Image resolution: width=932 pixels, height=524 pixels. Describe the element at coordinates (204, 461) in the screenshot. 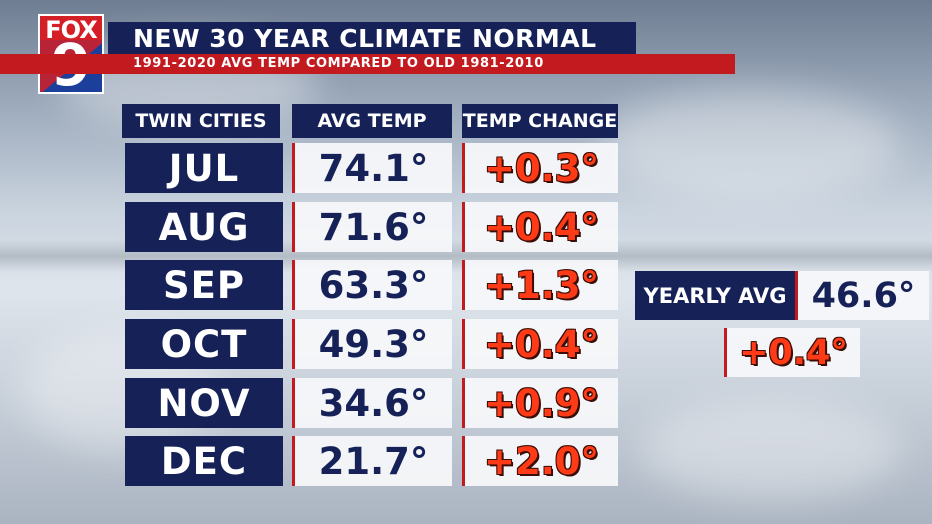

I see `month-cell: DEC` at that location.